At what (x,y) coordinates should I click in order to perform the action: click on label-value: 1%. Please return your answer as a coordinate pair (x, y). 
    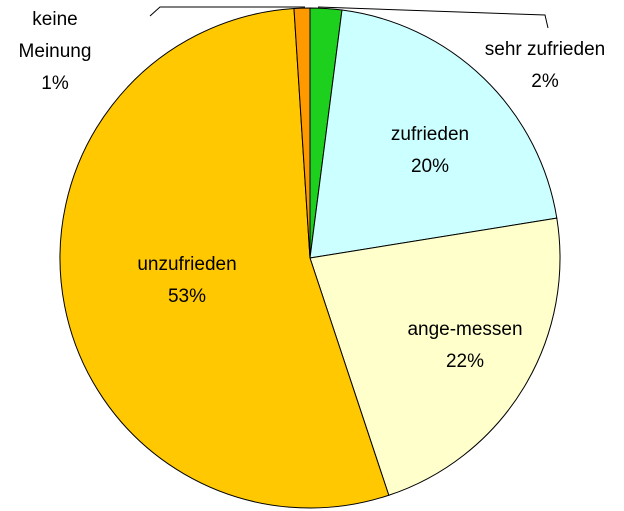
    Looking at the image, I should click on (55, 83).